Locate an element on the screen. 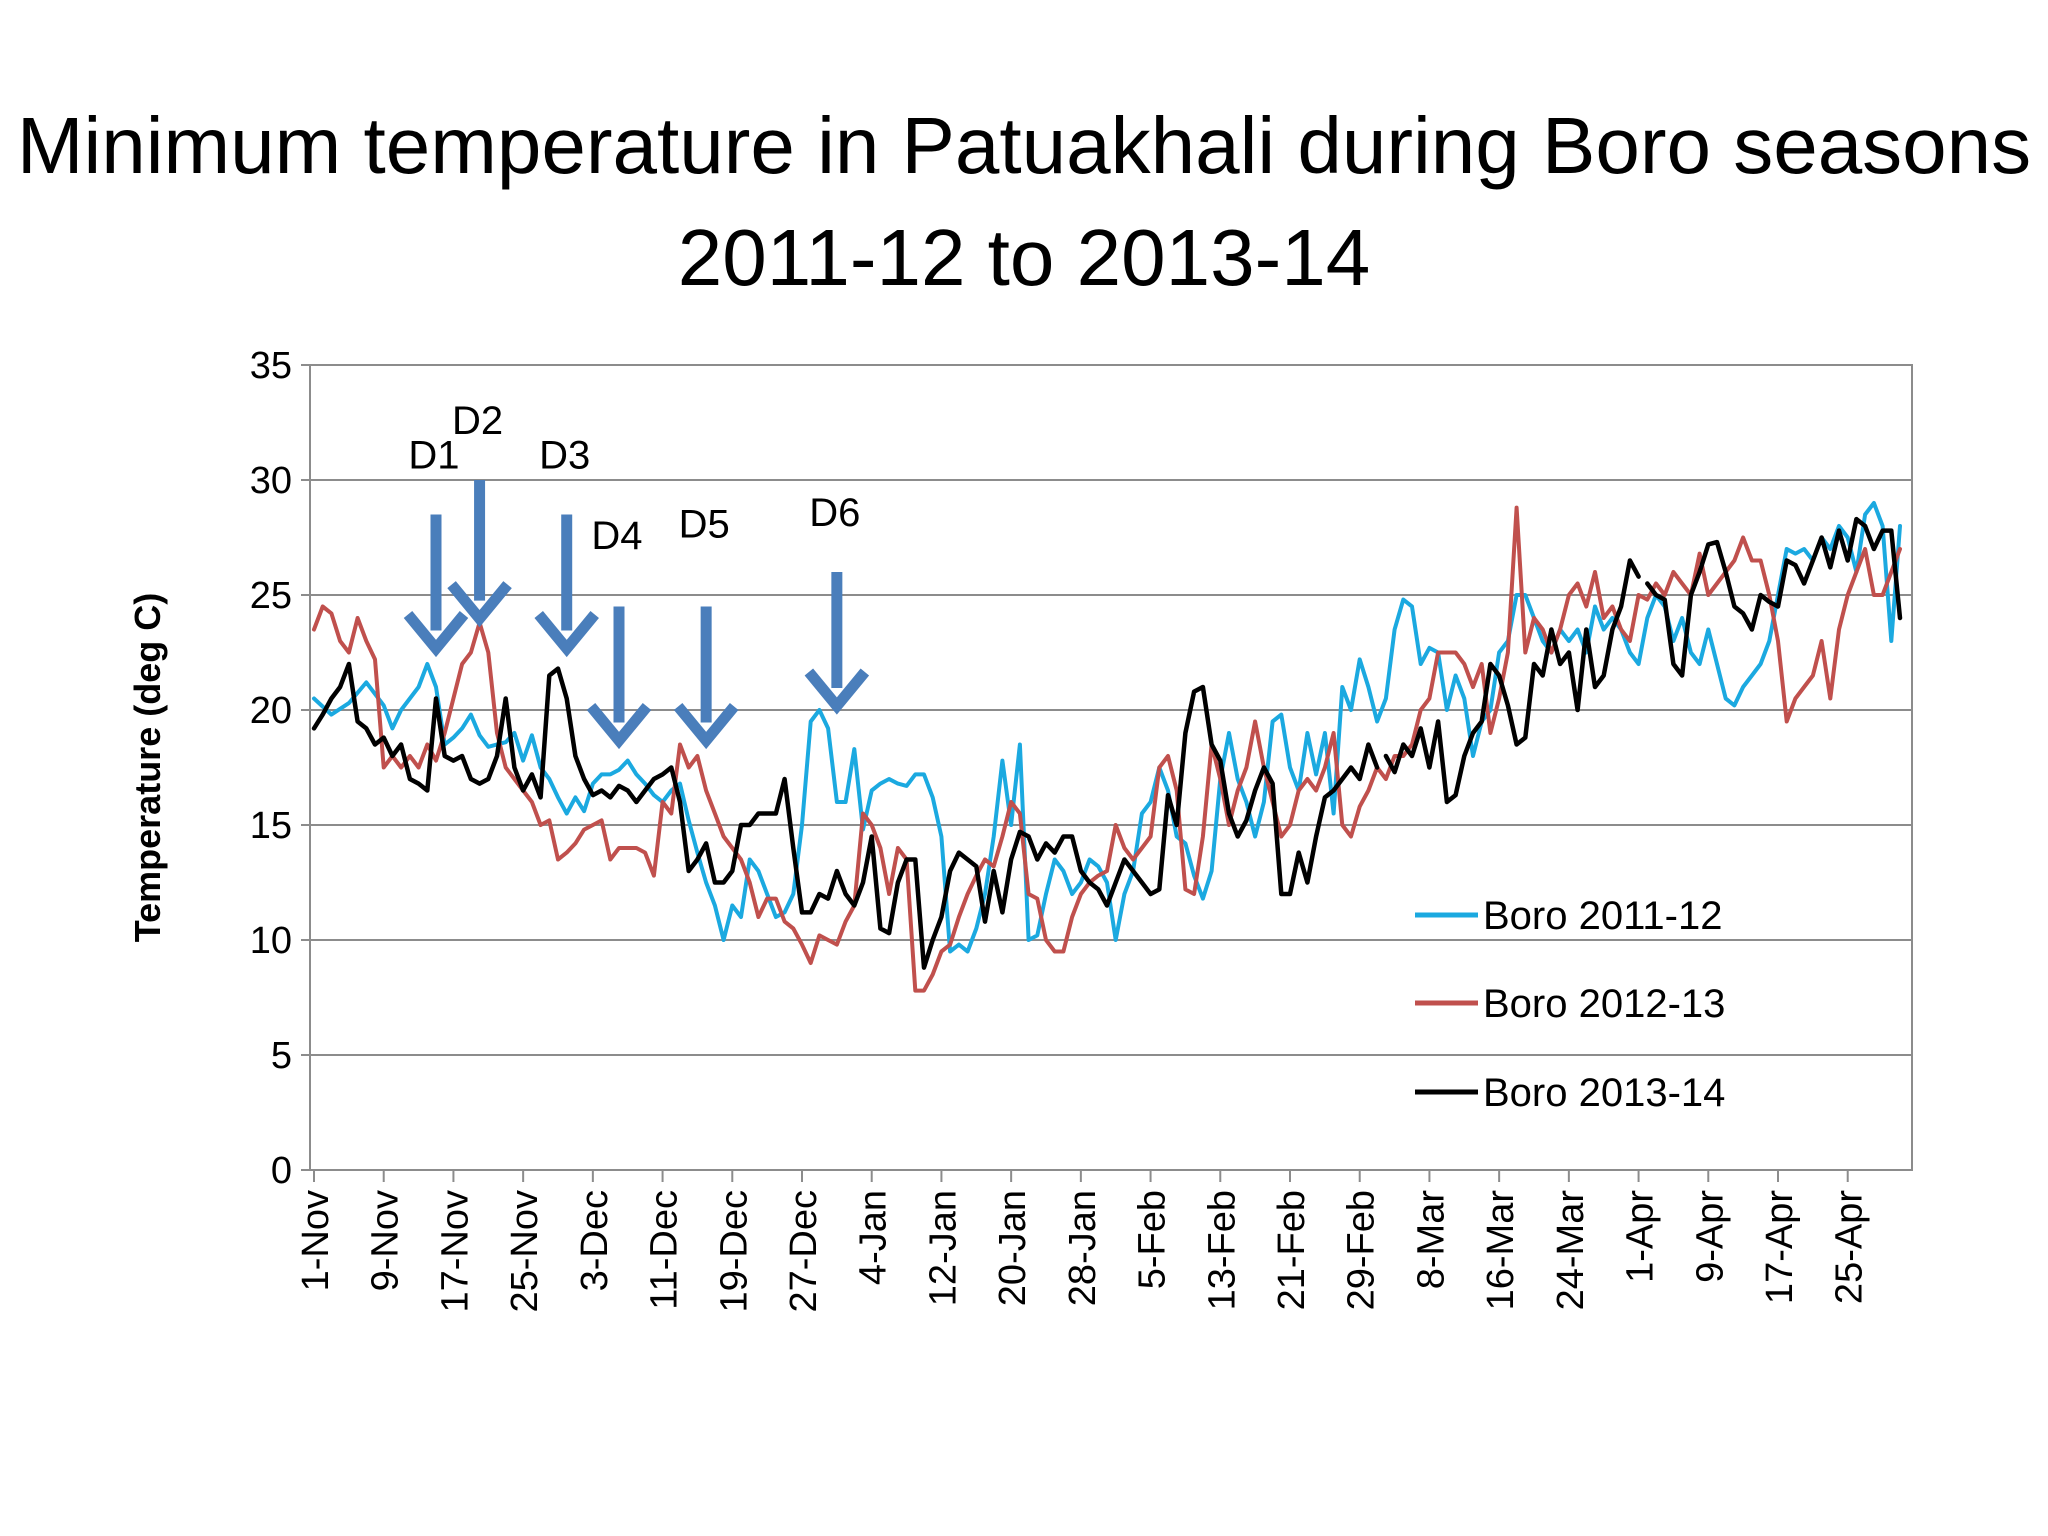 This screenshot has width=2048, height=1536. annotation-label: D5 is located at coordinates (704, 525).